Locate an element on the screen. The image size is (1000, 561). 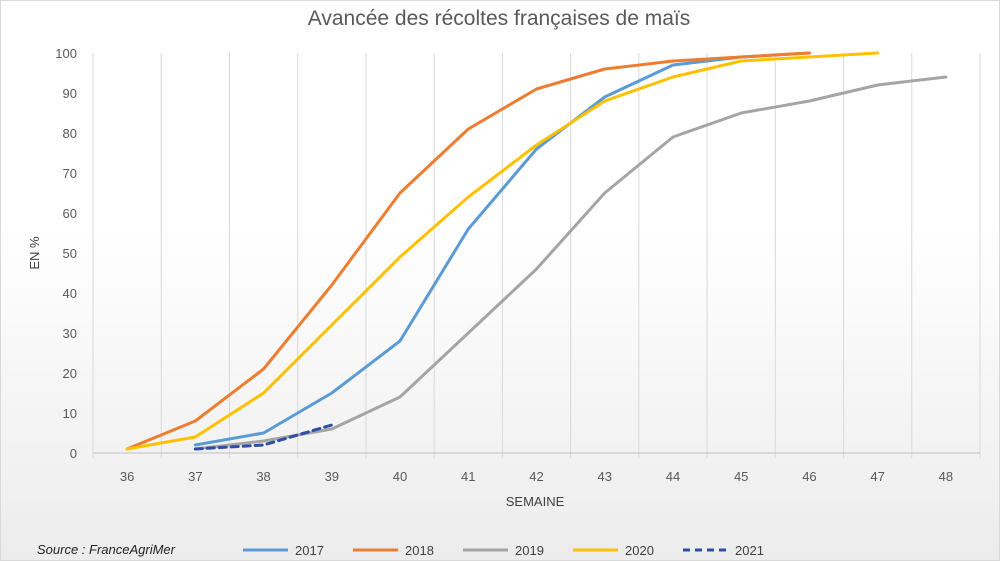
legend-label-2020: 2020 is located at coordinates (639, 550).